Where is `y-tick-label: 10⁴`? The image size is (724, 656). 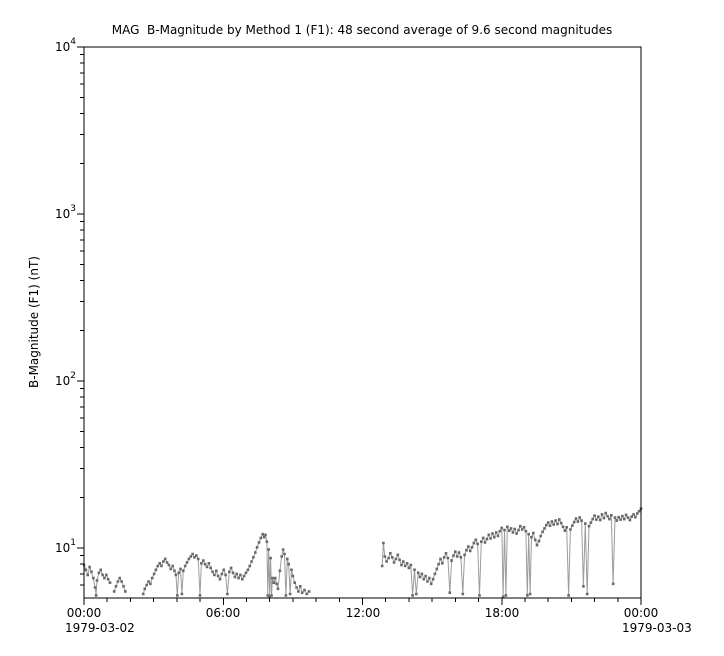 y-tick-label: 10⁴ is located at coordinates (65, 45).